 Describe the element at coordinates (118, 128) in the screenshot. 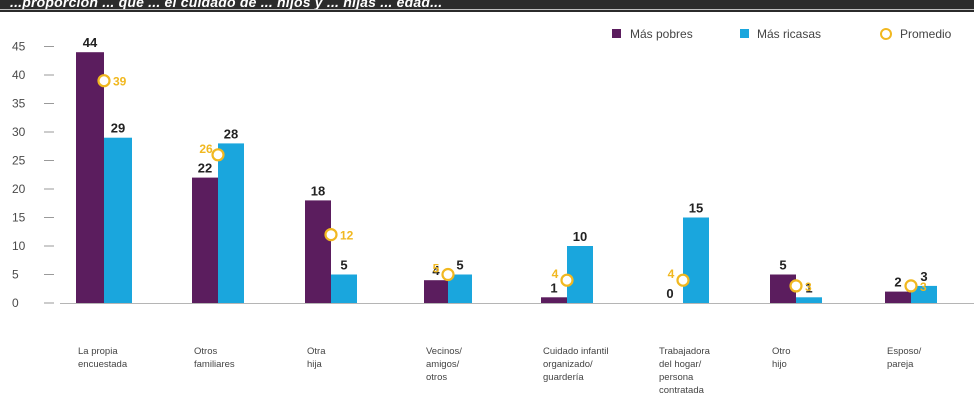

I see `value-label-mas-ricasas: 29` at that location.